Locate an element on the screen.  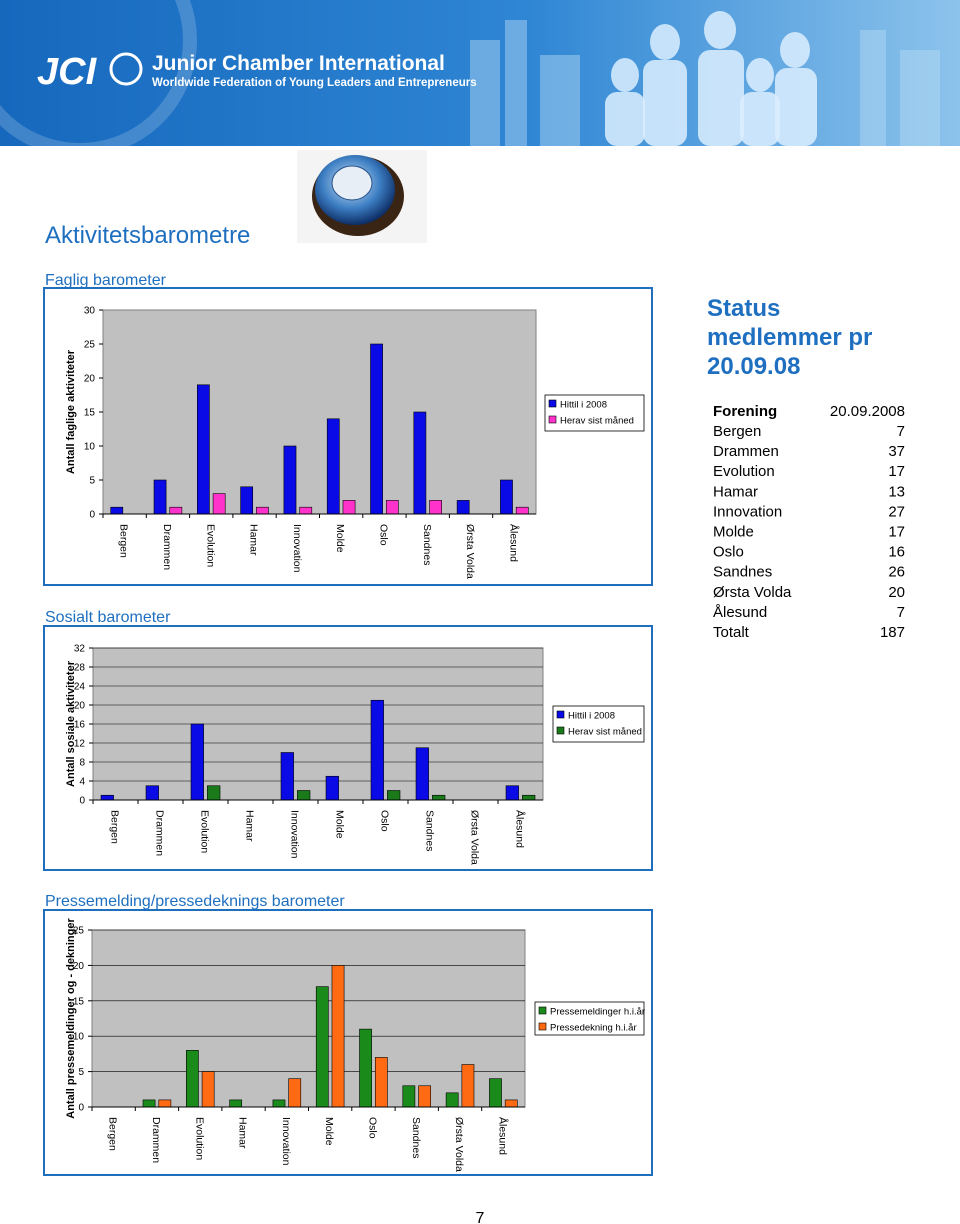
y-tick-label: 5 is located at coordinates (92, 481).